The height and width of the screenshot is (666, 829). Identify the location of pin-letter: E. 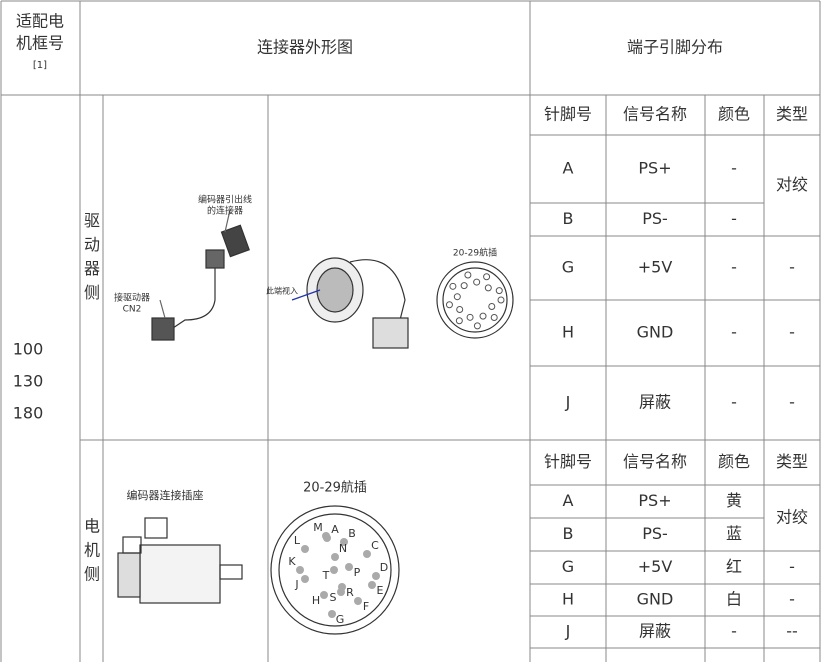
(380, 590).